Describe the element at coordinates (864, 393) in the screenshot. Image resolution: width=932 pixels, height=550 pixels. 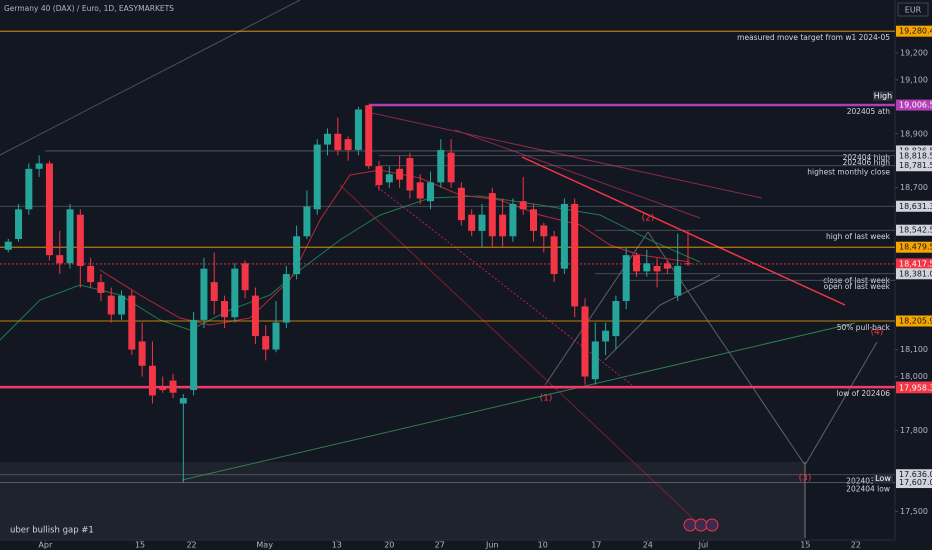
I see `level-note: low of 202406` at that location.